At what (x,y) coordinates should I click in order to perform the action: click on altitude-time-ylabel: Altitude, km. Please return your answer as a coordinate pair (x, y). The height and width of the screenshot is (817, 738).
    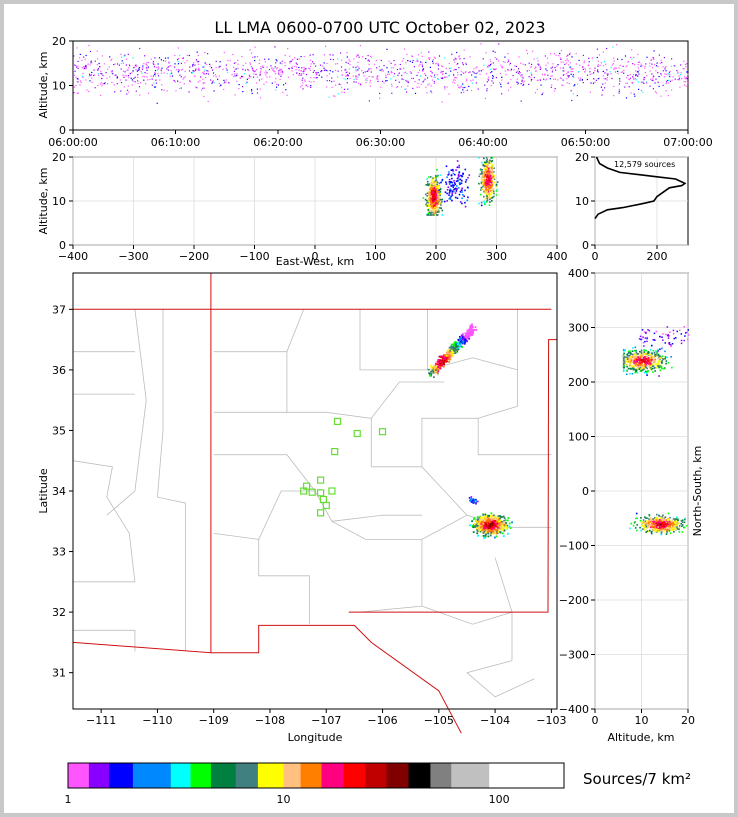
    Looking at the image, I should click on (43, 84).